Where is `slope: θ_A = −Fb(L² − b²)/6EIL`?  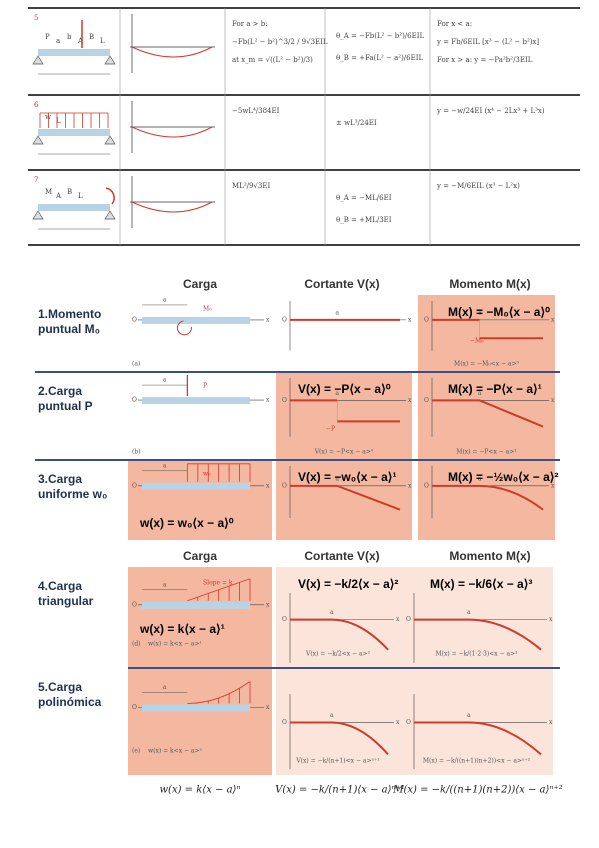
slope: θ_A = −Fb(L² − b²)/6EIL is located at coordinates (380, 36).